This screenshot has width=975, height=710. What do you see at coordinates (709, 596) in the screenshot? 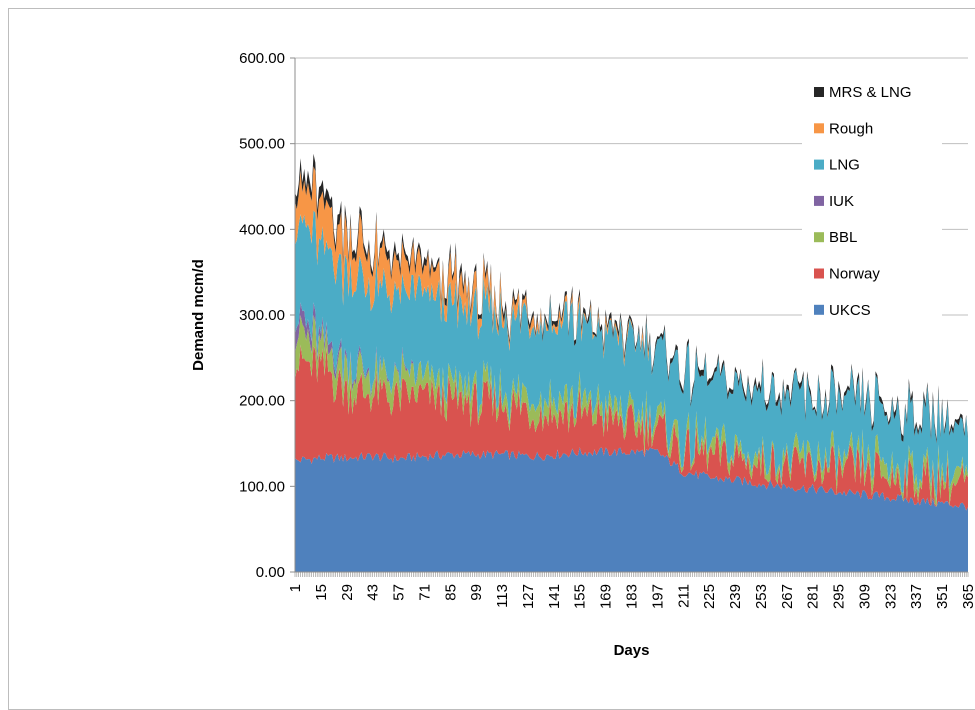
I see `x-tick-label: 225` at bounding box center [709, 596].